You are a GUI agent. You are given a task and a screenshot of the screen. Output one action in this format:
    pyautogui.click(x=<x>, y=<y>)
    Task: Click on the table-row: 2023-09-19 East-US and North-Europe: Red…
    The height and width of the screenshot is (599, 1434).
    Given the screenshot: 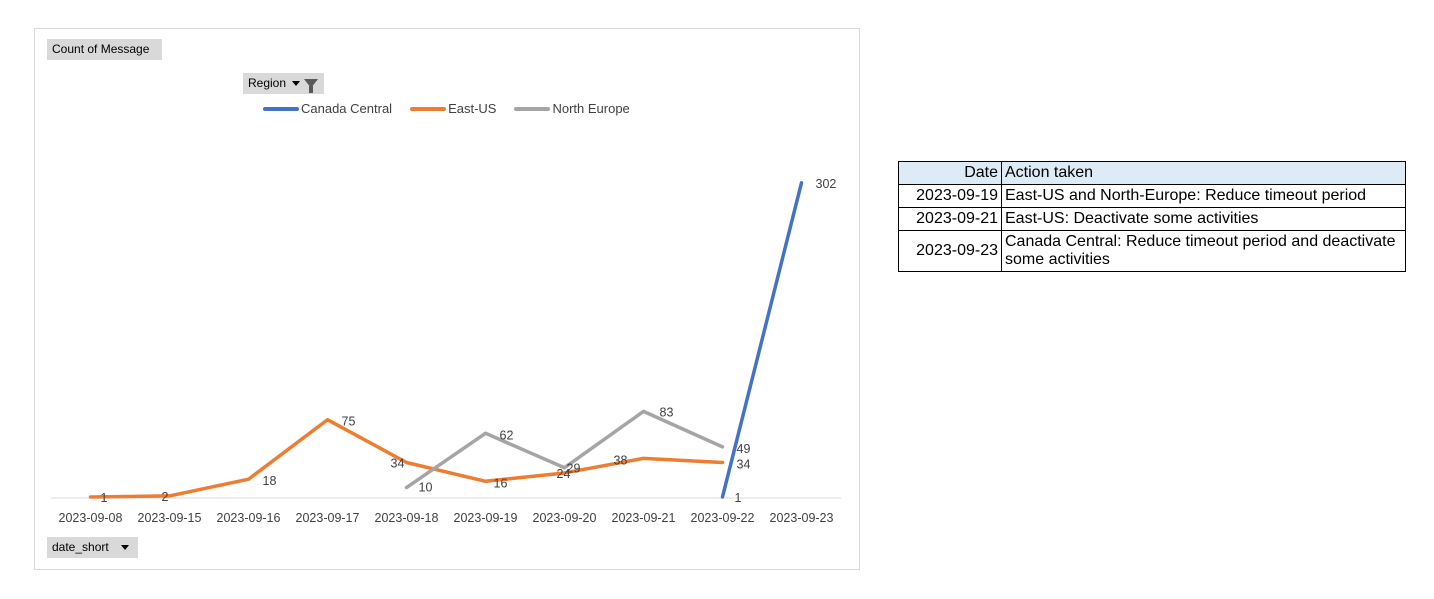 What is the action you would take?
    pyautogui.click(x=1152, y=196)
    